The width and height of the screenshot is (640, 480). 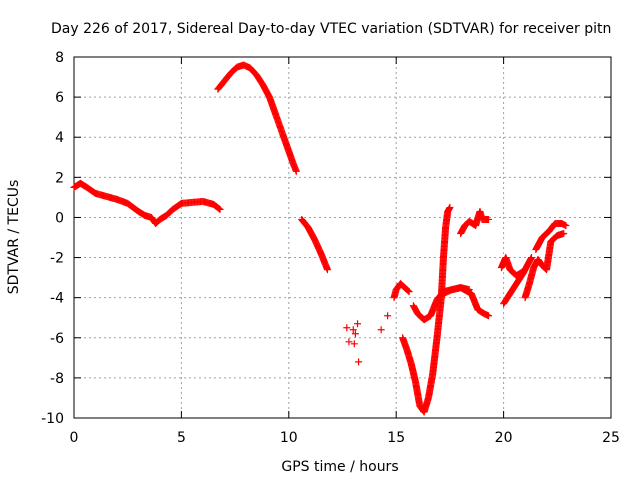 I want to click on y-tick-label: -2, so click(x=57, y=259).